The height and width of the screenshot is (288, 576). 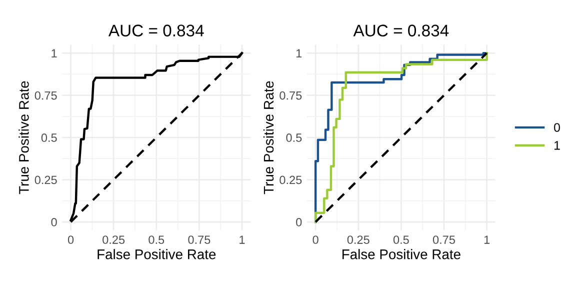 I want to click on legend-label: 1, so click(x=557, y=145).